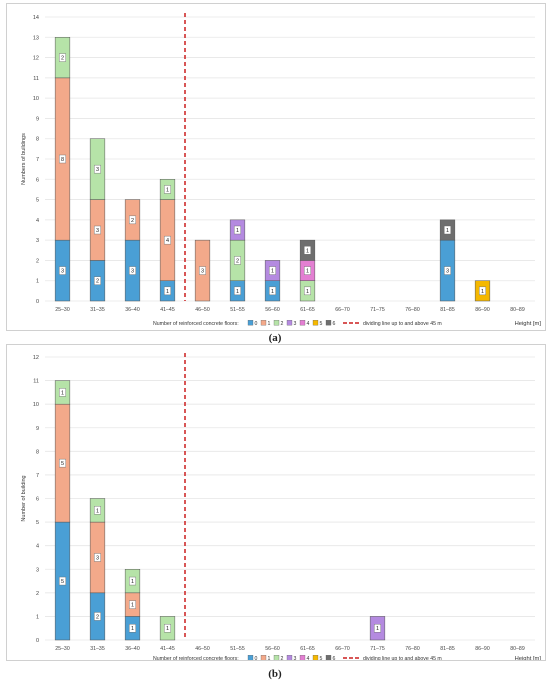 This screenshot has width=550, height=683. Describe the element at coordinates (24, 498) in the screenshot. I see `y-axis-title: Number of building` at that location.